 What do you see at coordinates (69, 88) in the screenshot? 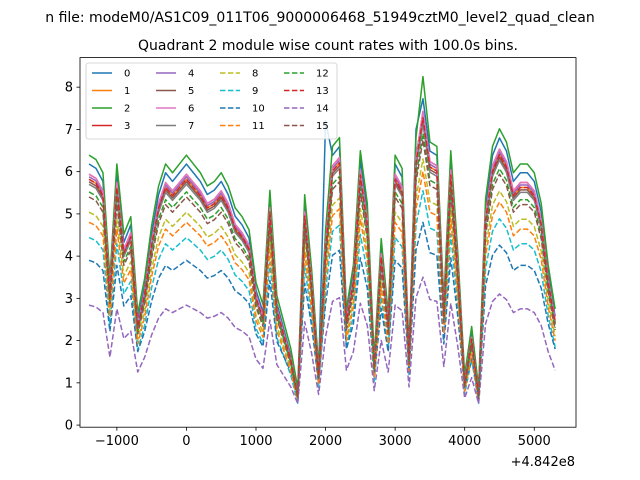
I see `y-tick-label: 8` at bounding box center [69, 88].